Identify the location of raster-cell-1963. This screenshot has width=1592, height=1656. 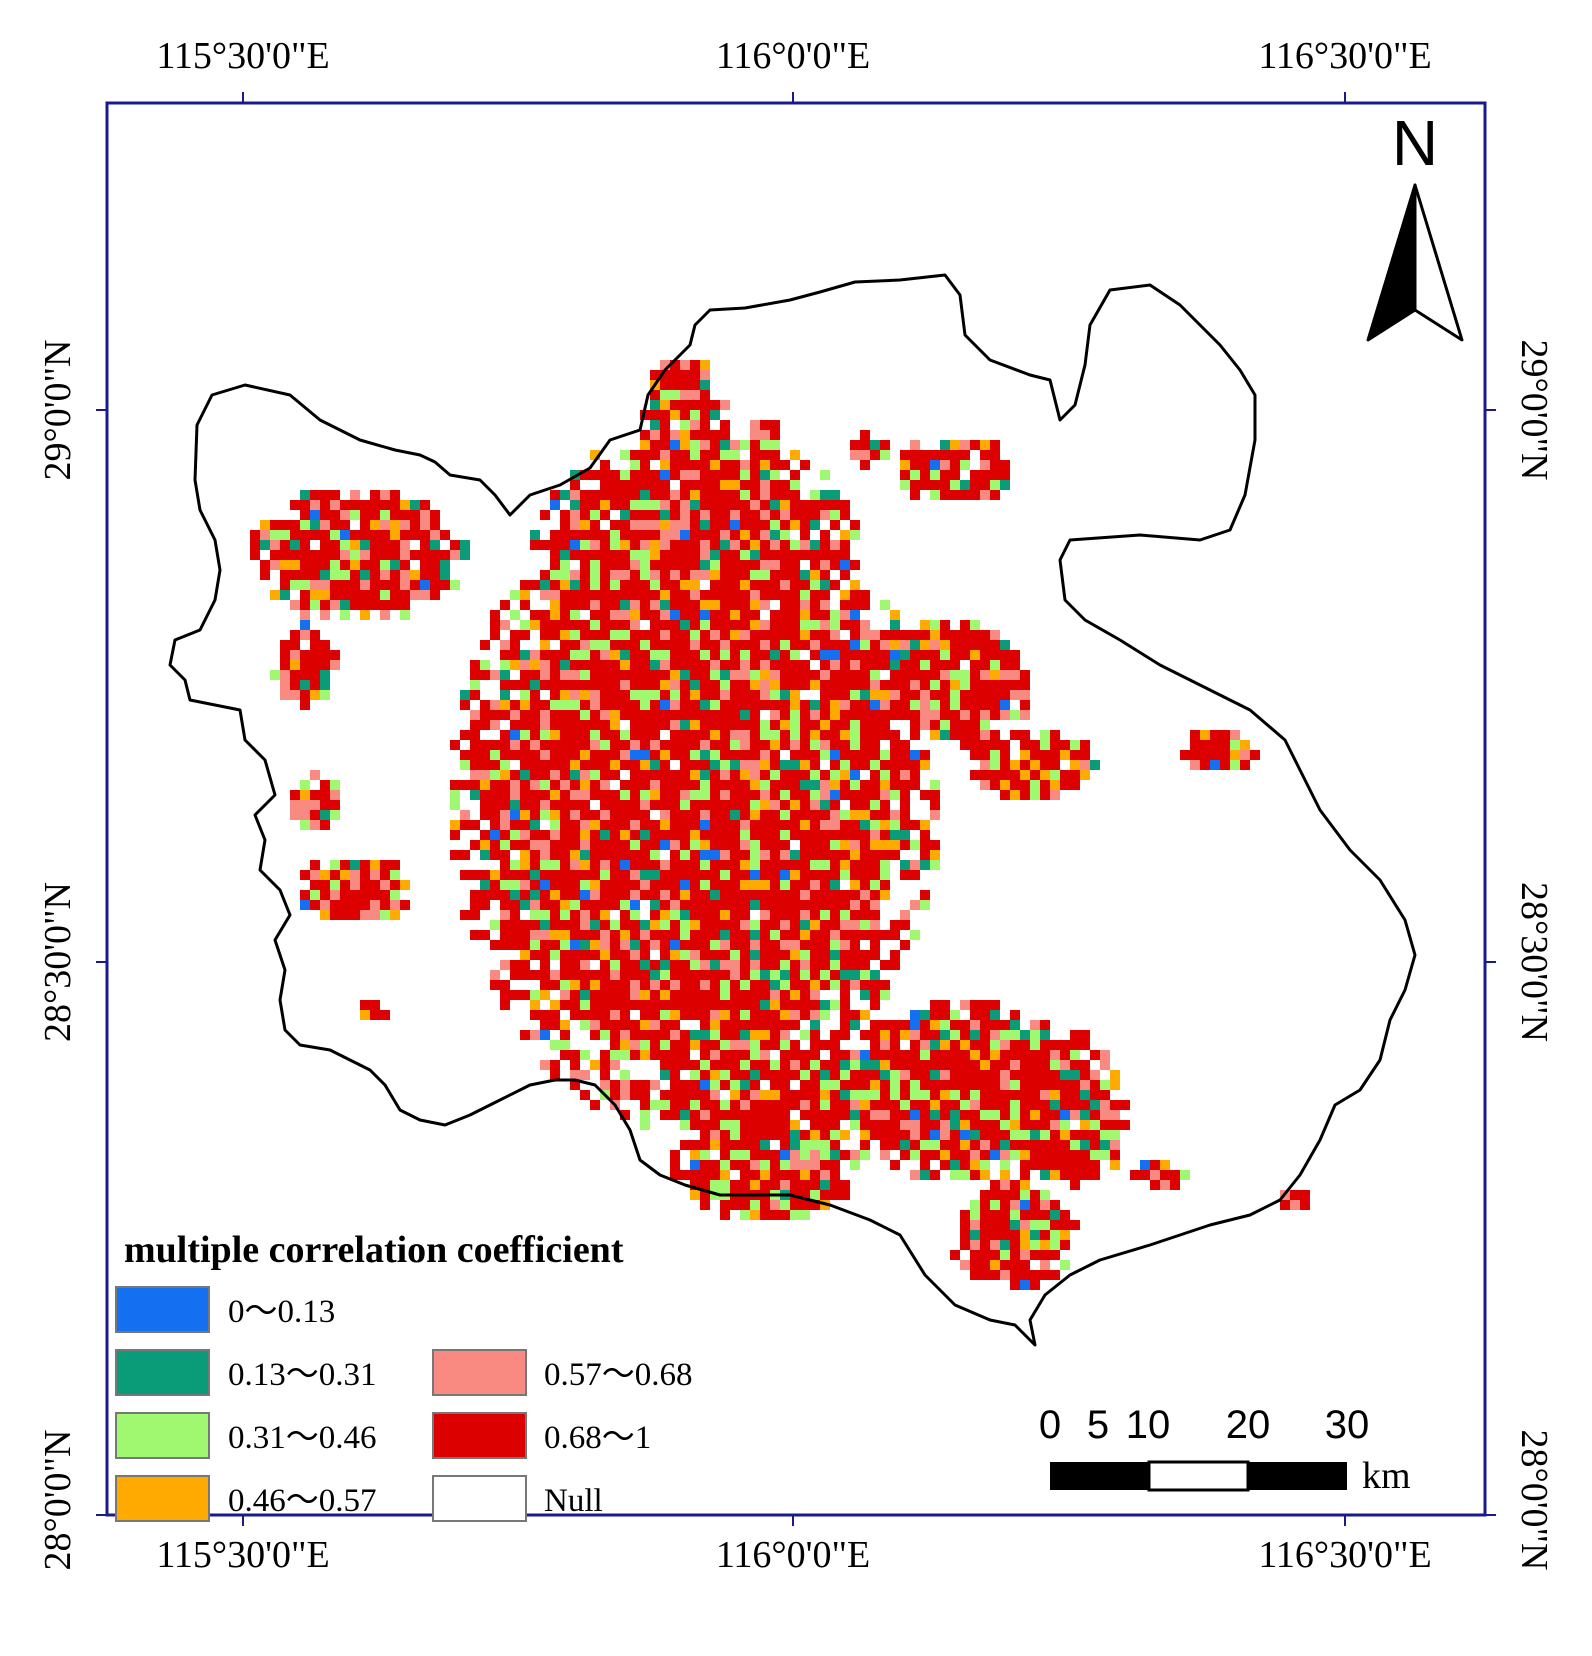
(825, 825).